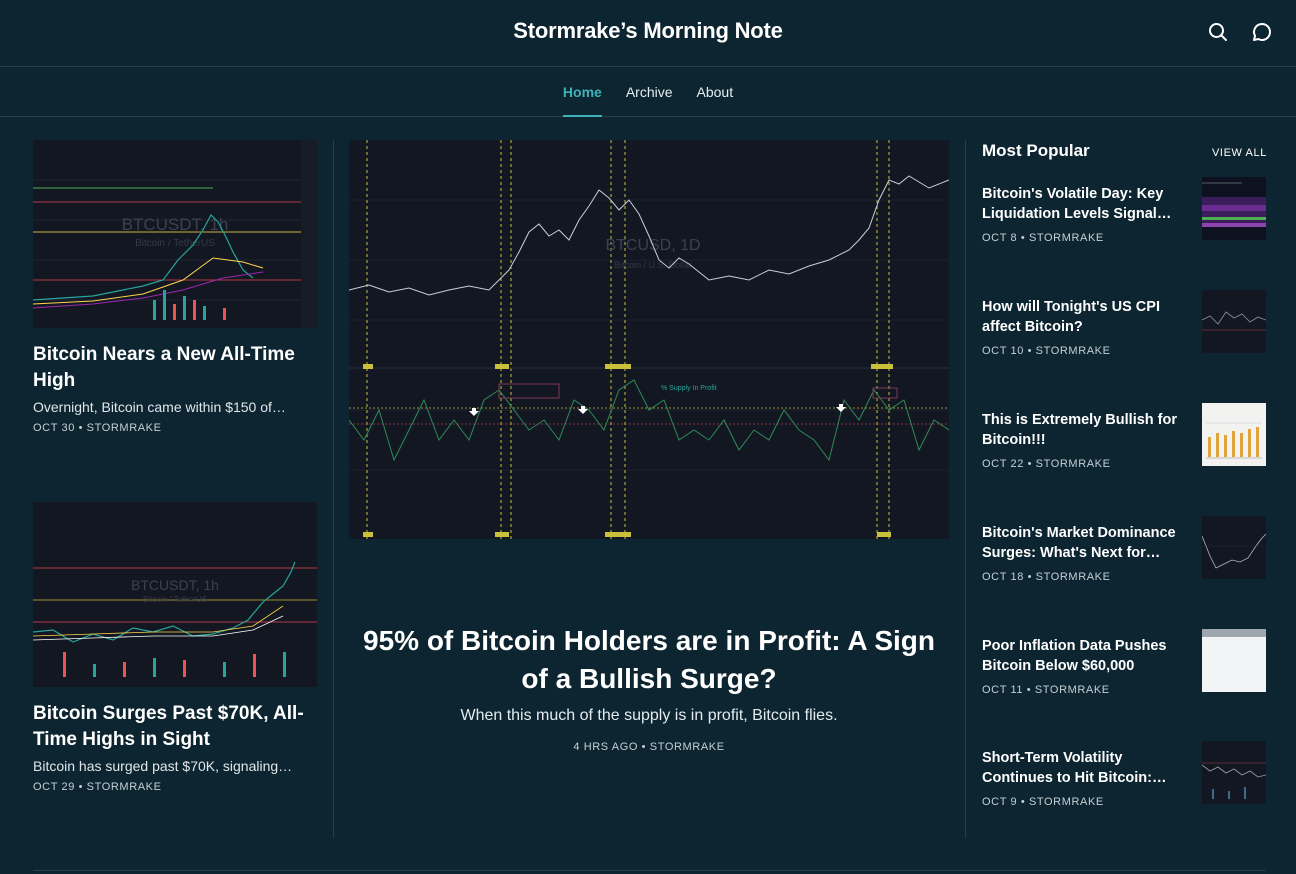  Describe the element at coordinates (1046, 690) in the screenshot. I see `popular-meta: OCT 11 • STORMRAKE` at that location.